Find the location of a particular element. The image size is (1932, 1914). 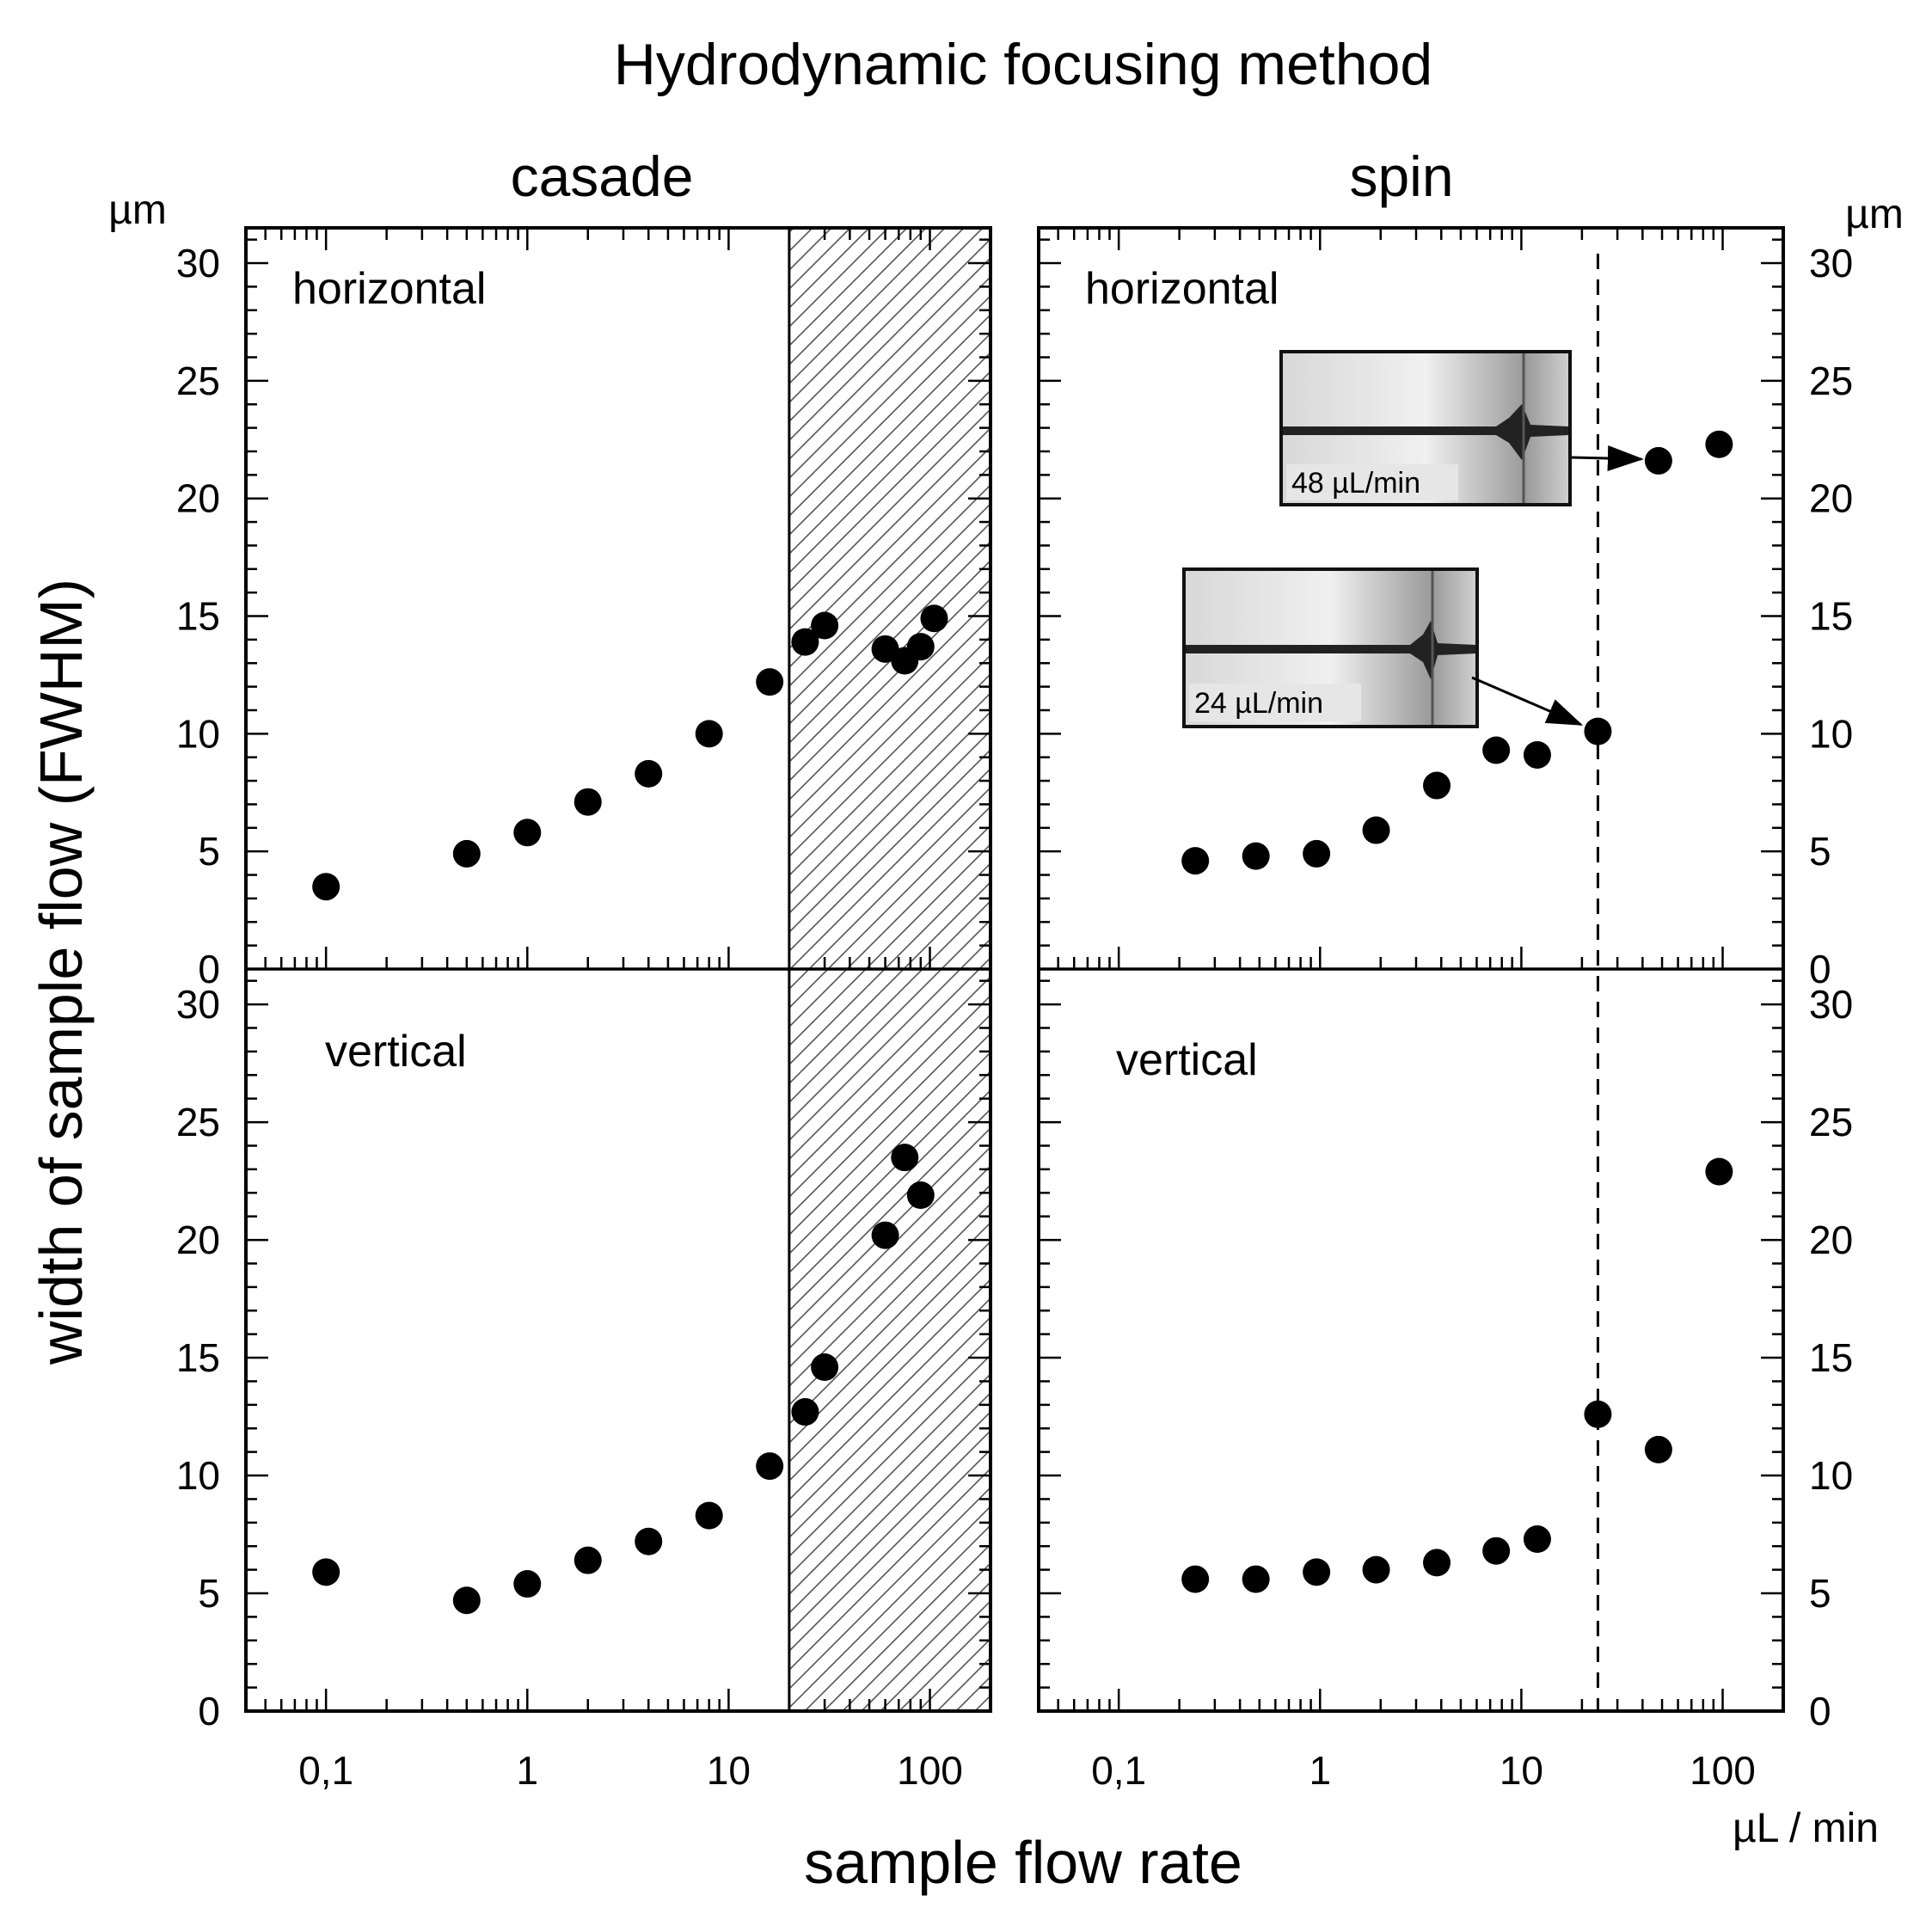

panel-label-casade-vertical: vertical is located at coordinates (396, 1052).